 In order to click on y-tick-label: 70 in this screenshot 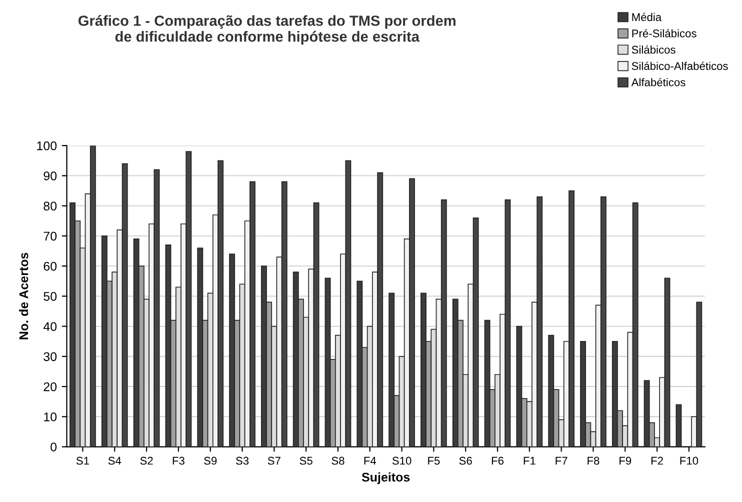, I will do `click(50, 236)`.